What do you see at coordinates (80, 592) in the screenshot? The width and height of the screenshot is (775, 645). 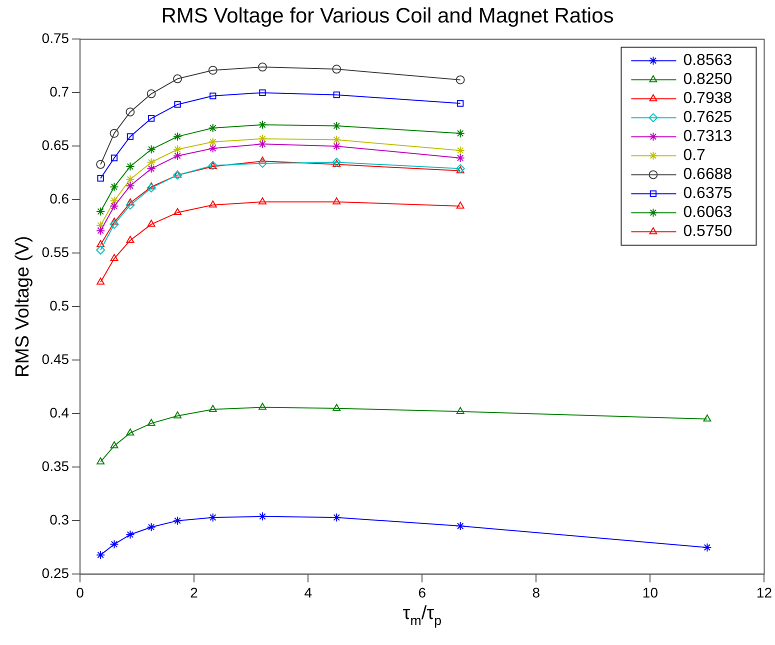 I see `x-tick-label: 0` at bounding box center [80, 592].